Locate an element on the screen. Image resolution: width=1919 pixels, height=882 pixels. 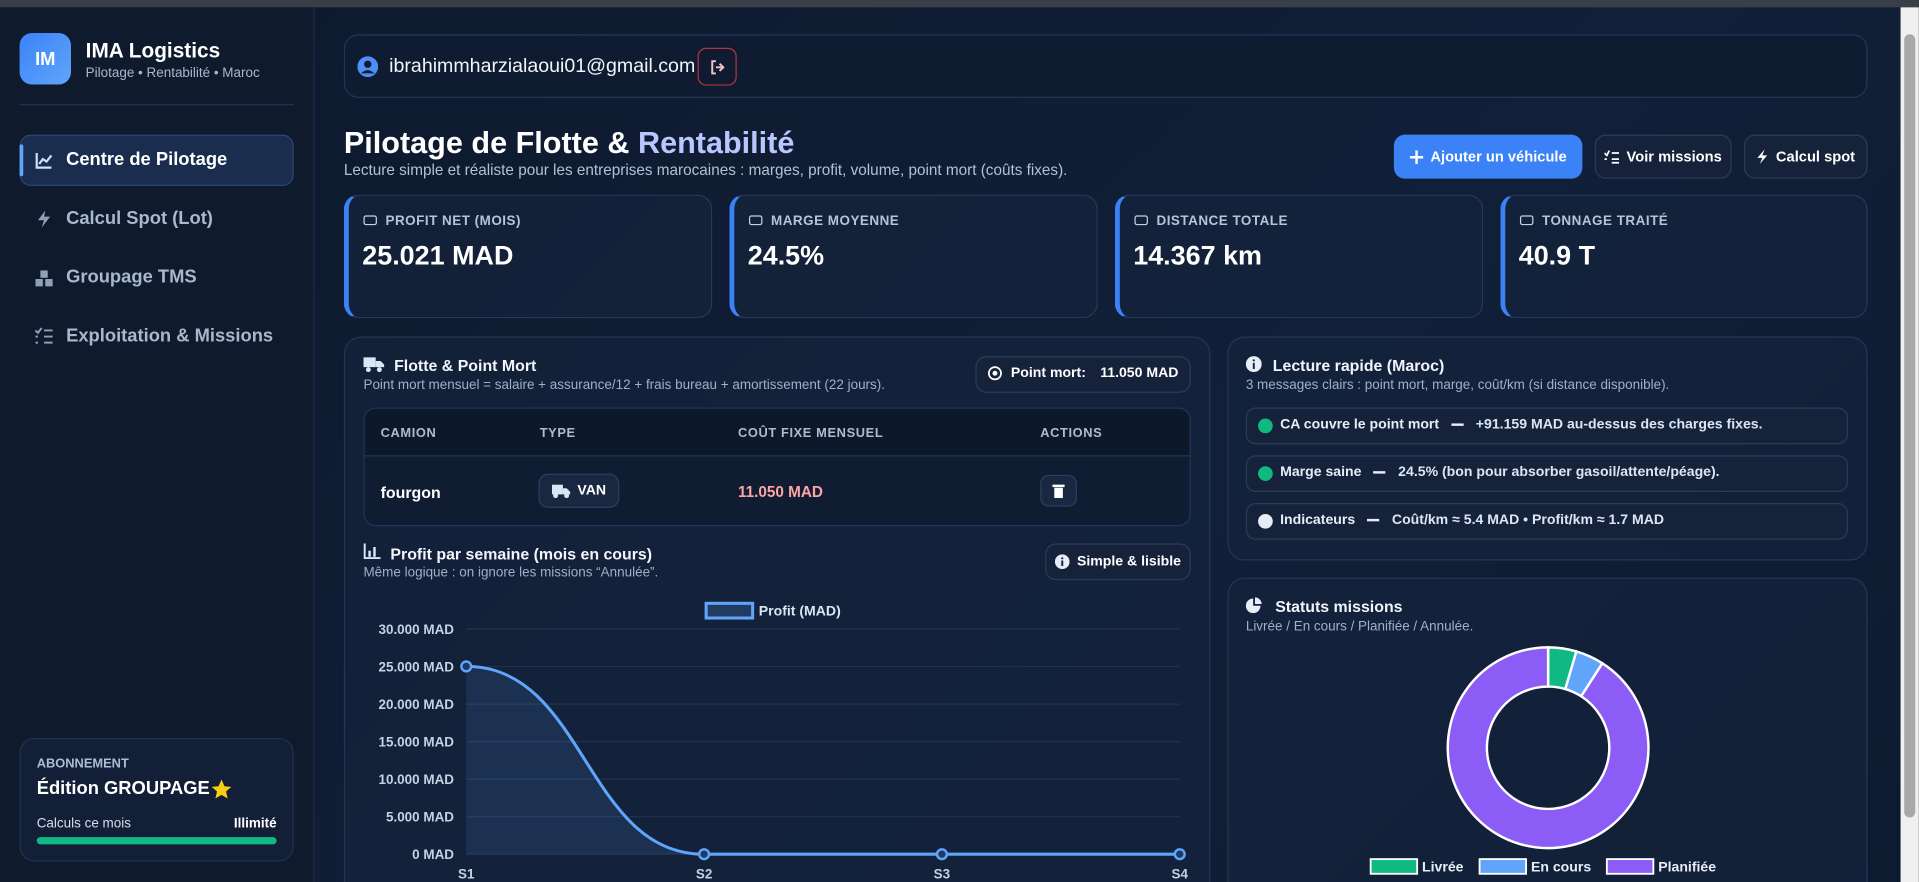
nav-item: Centre de Pilotage is located at coordinates (147, 160).